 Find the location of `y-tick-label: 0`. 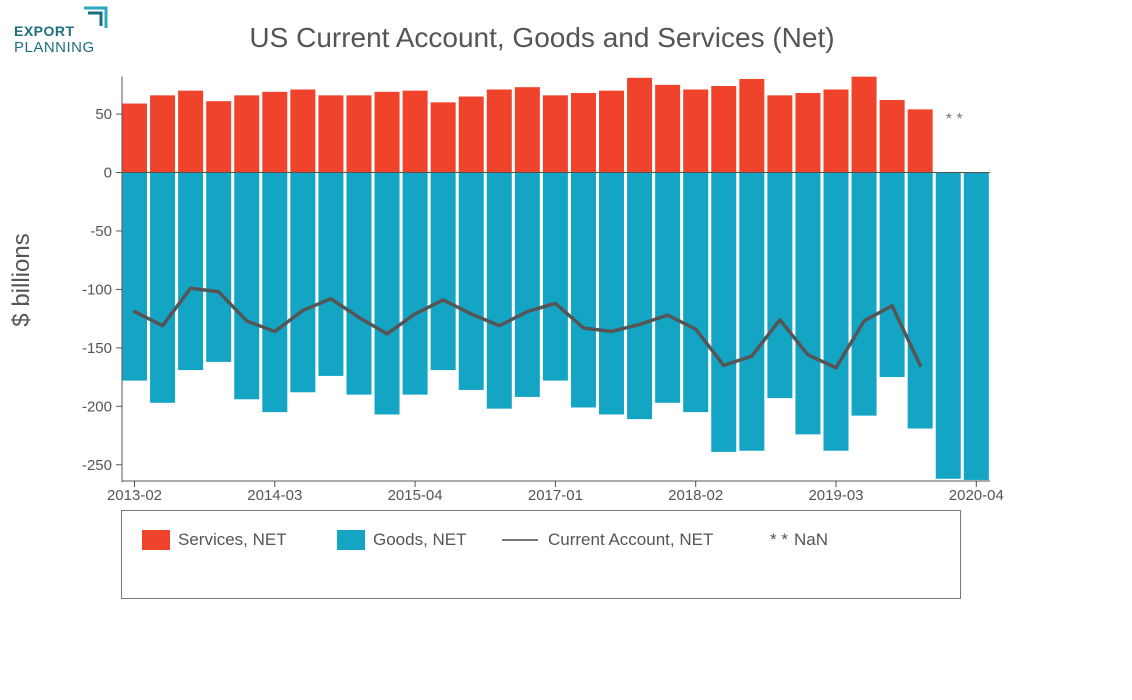

y-tick-label: 0 is located at coordinates (108, 173).